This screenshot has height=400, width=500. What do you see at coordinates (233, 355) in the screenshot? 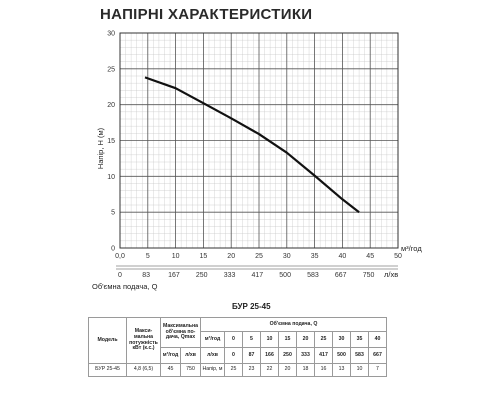
I see `flow-lmin-cell: 0` at bounding box center [233, 355].